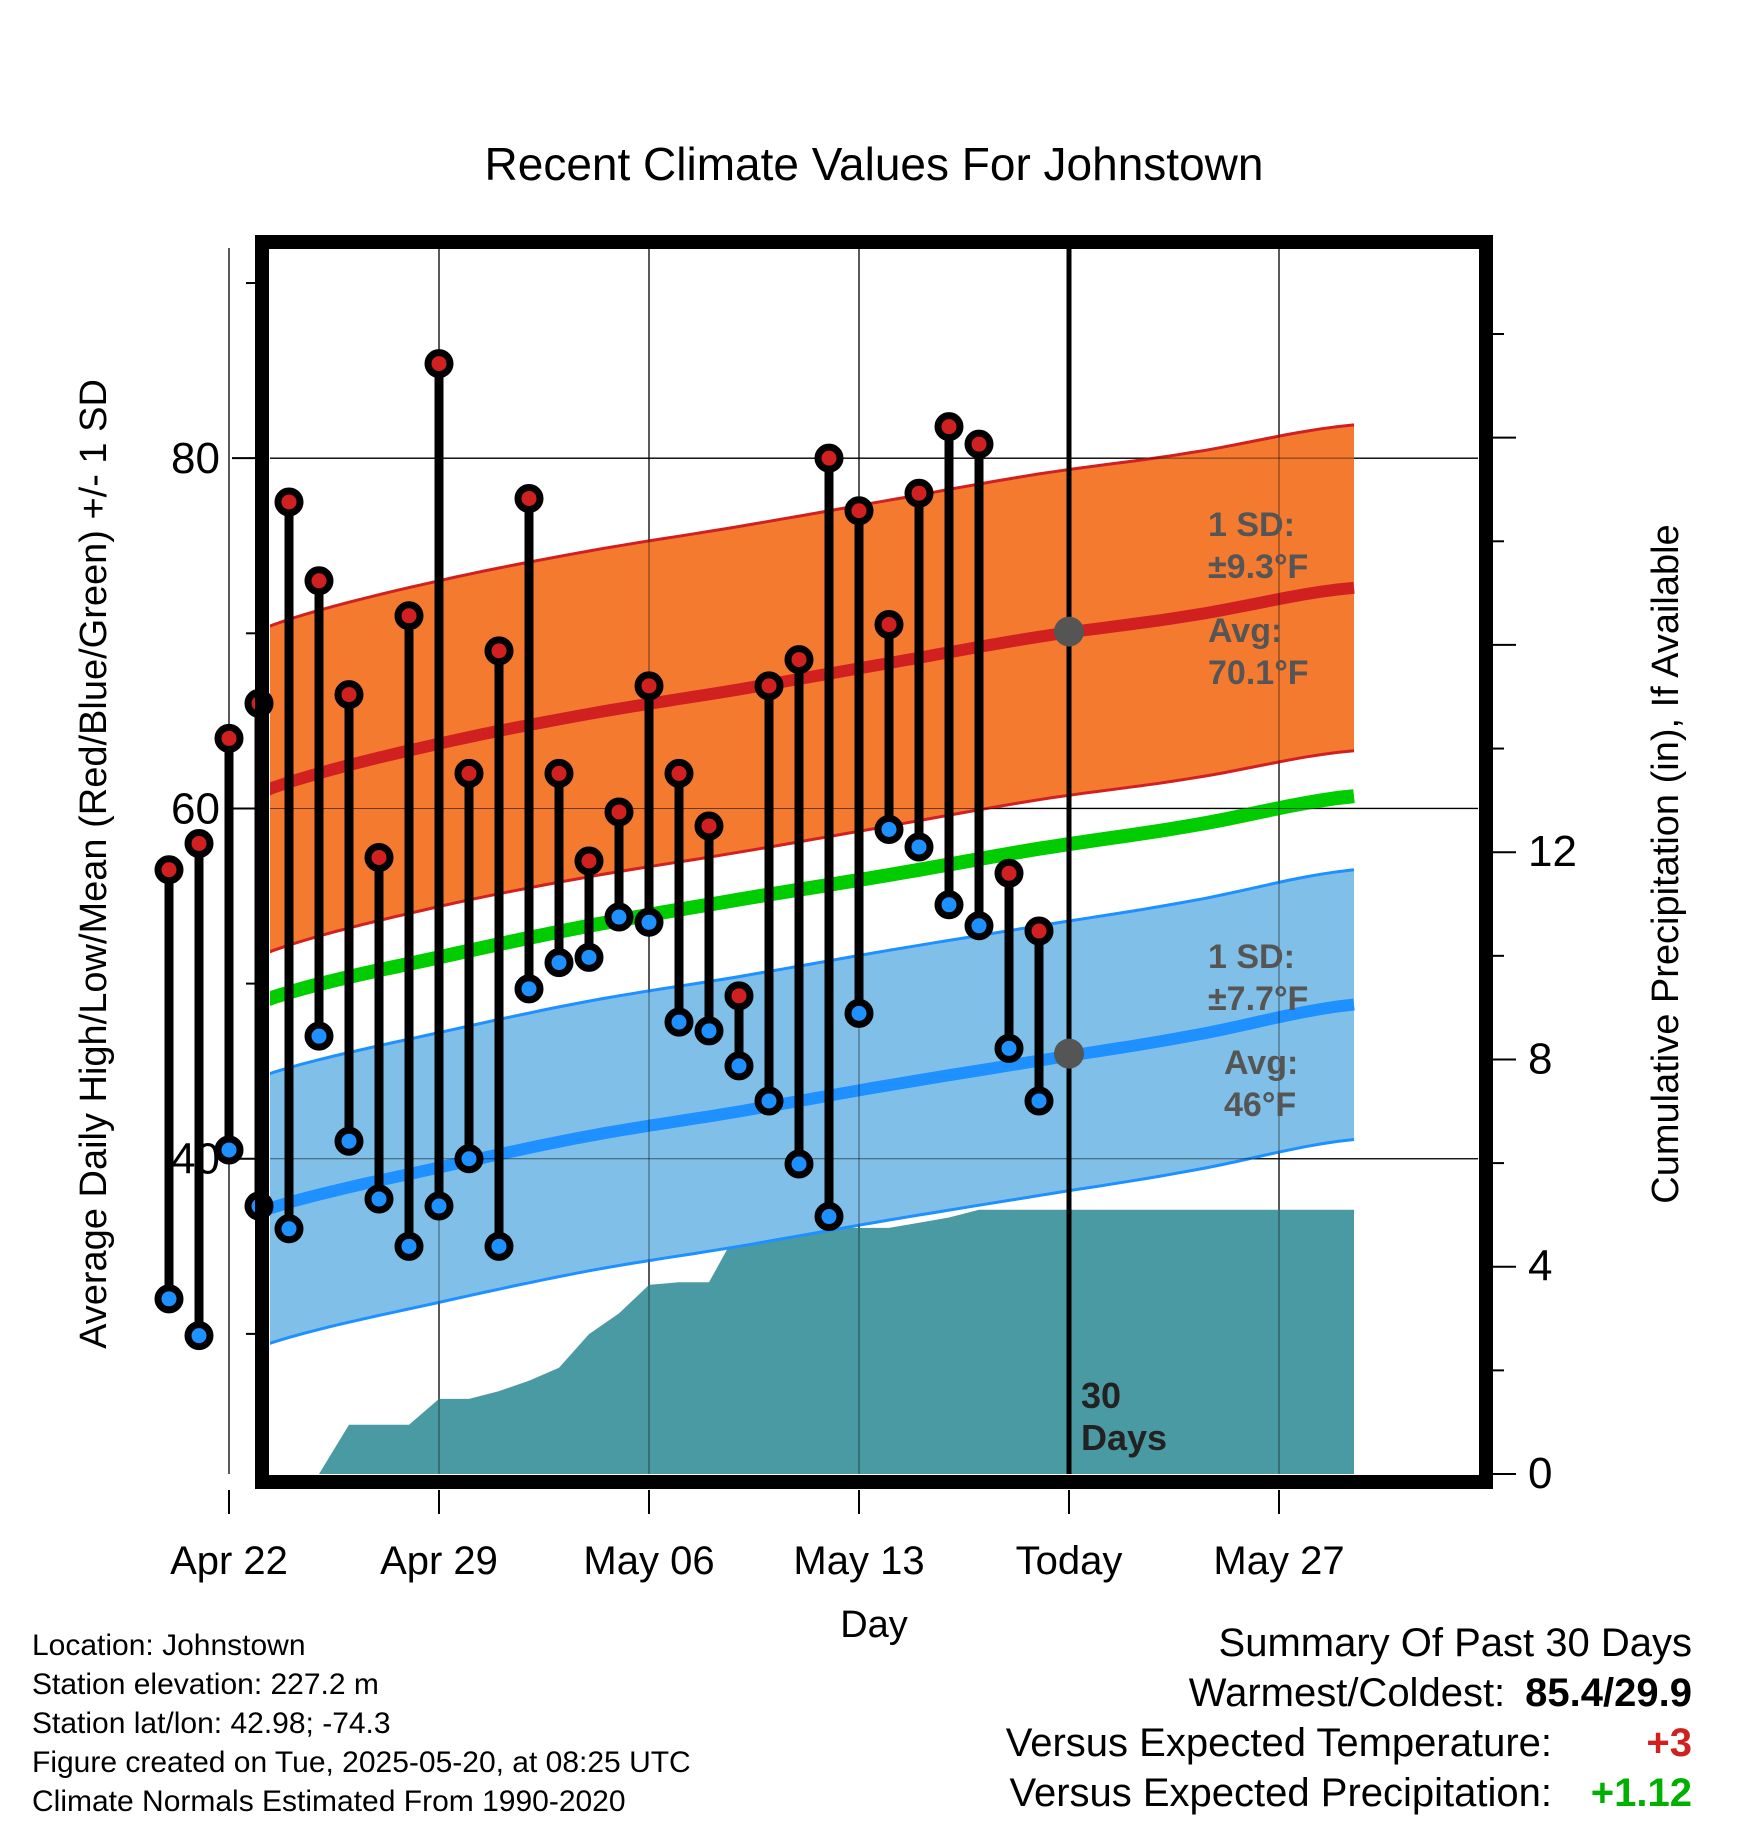 The width and height of the screenshot is (1748, 1828). Describe the element at coordinates (439, 1561) in the screenshot. I see `x-tick-label: Apr 29` at that location.